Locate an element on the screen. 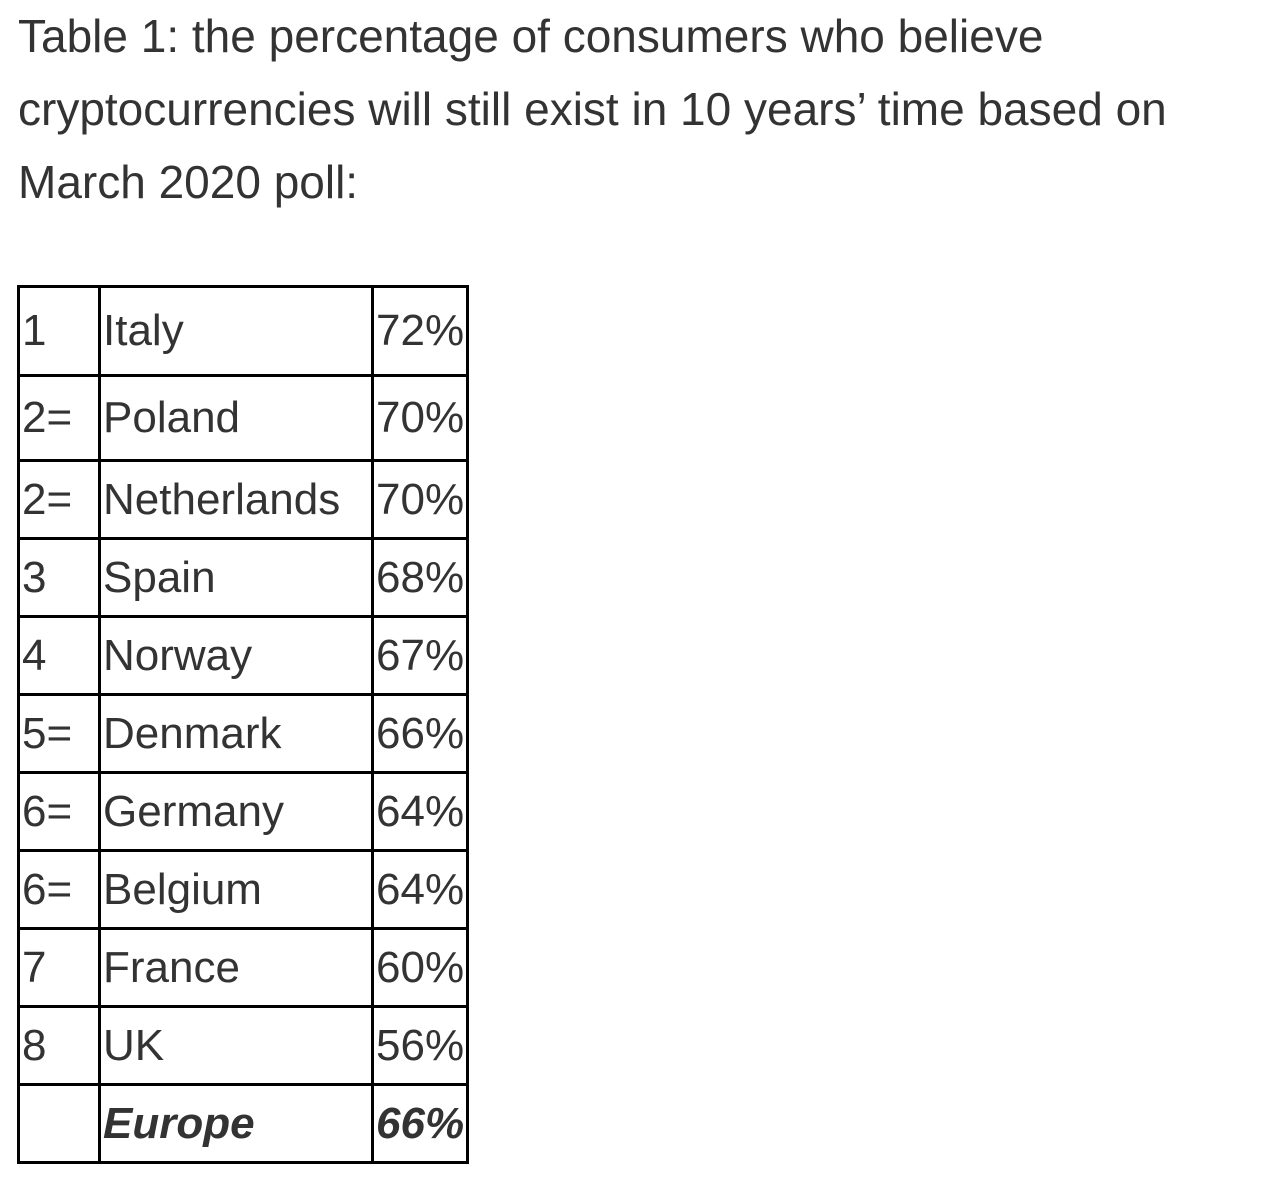 The image size is (1266, 1179). table-row: 4 Norway 67% is located at coordinates (243, 655).